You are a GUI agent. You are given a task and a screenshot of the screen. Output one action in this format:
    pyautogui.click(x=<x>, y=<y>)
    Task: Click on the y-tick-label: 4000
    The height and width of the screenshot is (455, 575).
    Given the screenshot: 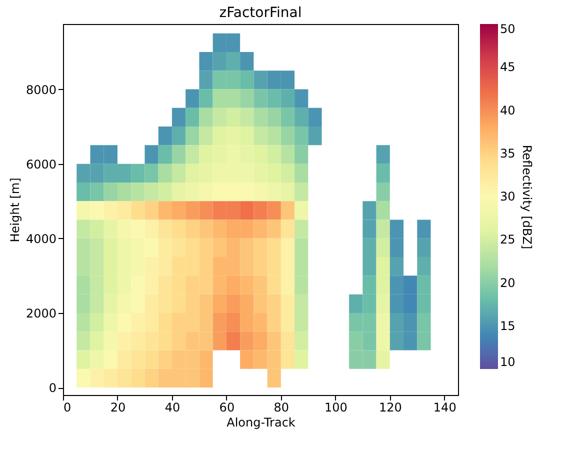 What is the action you would take?
    pyautogui.click(x=41, y=239)
    